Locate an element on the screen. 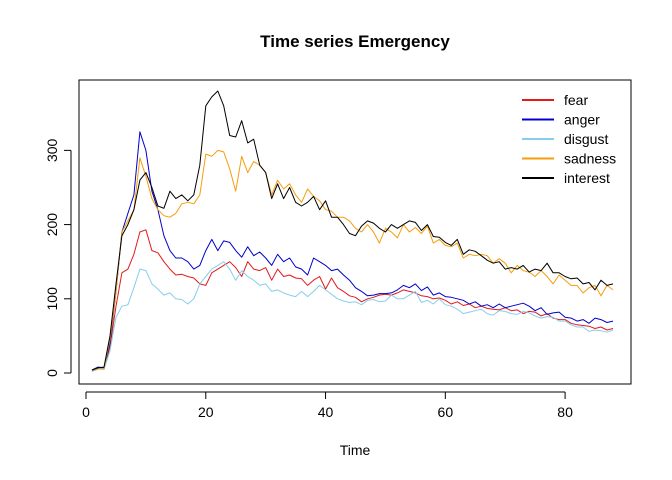  legend-label-interest: interest is located at coordinates (587, 178).